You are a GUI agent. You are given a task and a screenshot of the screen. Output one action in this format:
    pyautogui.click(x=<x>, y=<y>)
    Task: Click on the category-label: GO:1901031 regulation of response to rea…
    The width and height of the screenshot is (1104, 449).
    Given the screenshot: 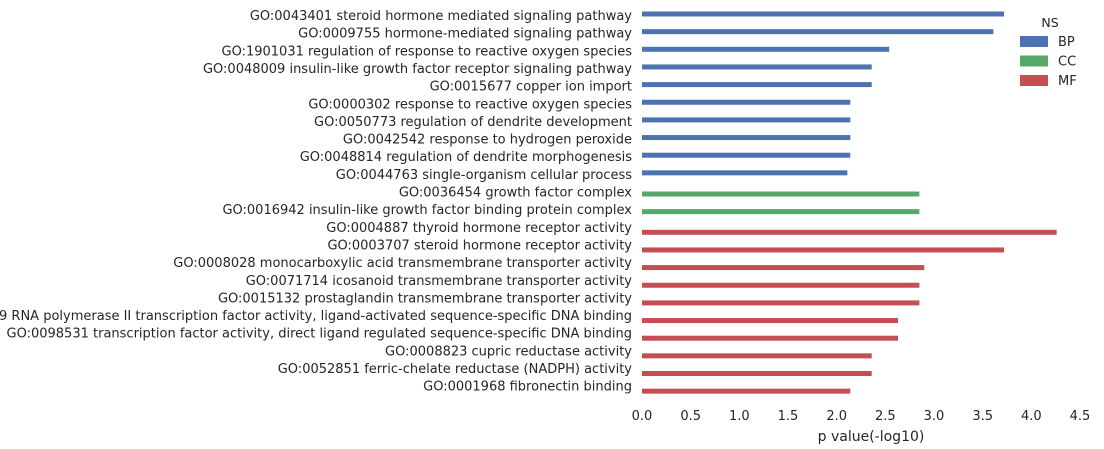 What is the action you would take?
    pyautogui.click(x=427, y=51)
    